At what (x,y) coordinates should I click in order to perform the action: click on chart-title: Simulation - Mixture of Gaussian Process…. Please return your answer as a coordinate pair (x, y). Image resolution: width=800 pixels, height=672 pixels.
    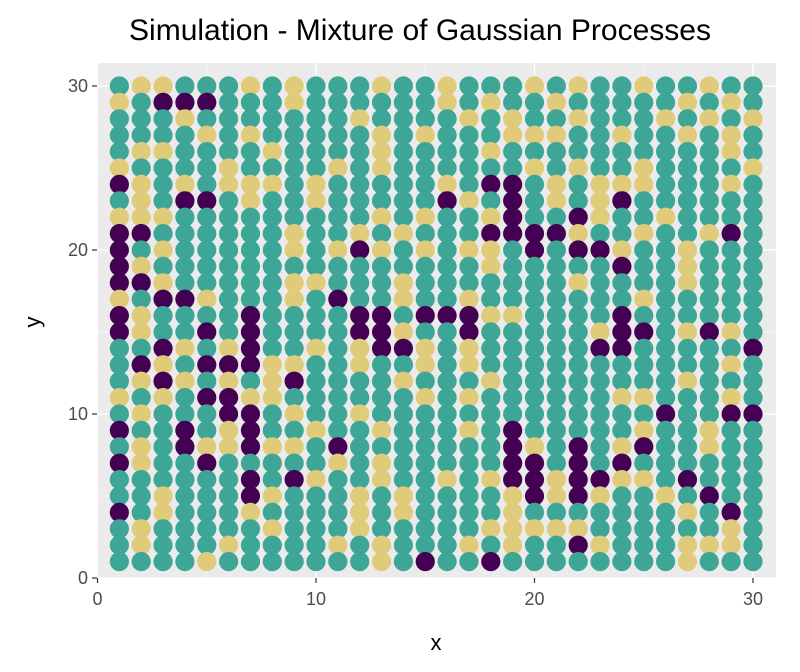
    Looking at the image, I should click on (420, 30).